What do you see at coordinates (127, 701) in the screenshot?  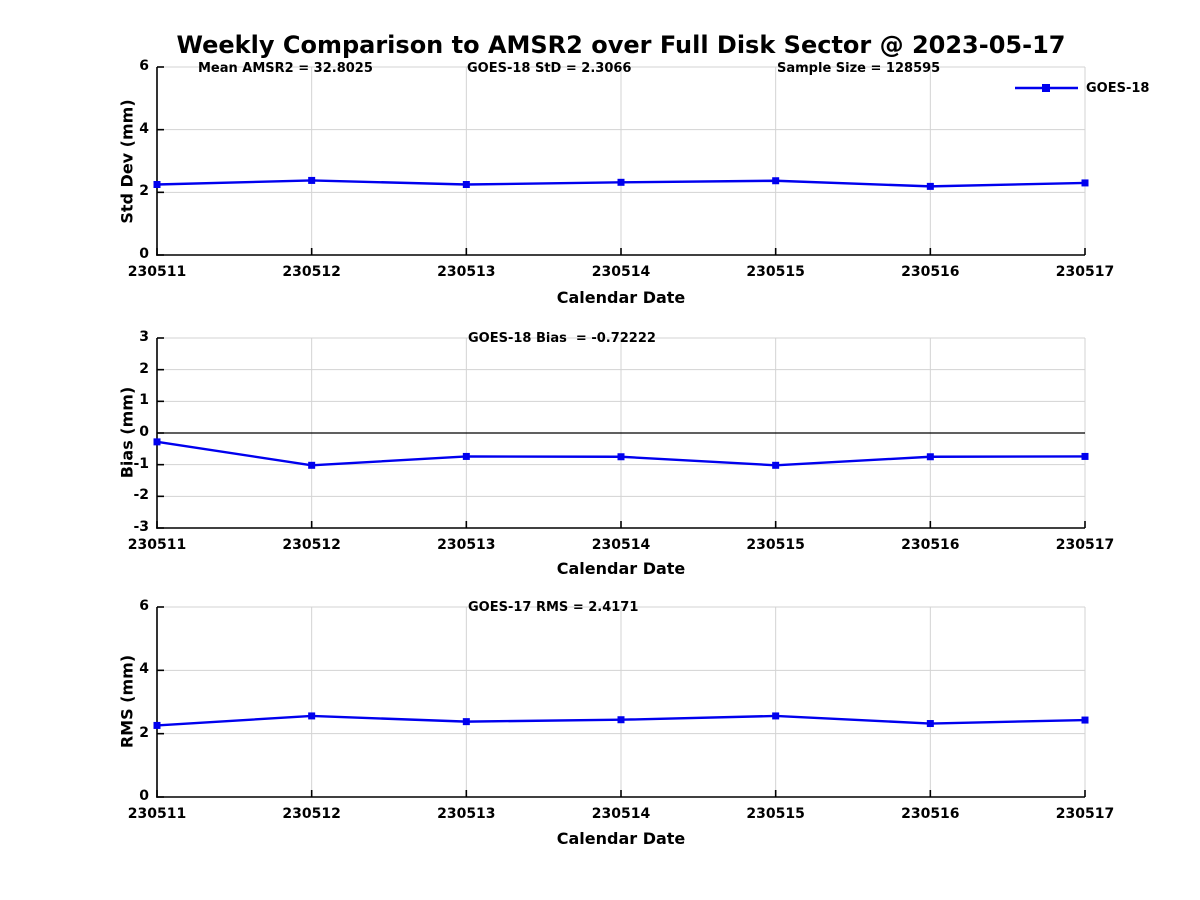 I see `ylabel-rms: RMS (mm)` at bounding box center [127, 701].